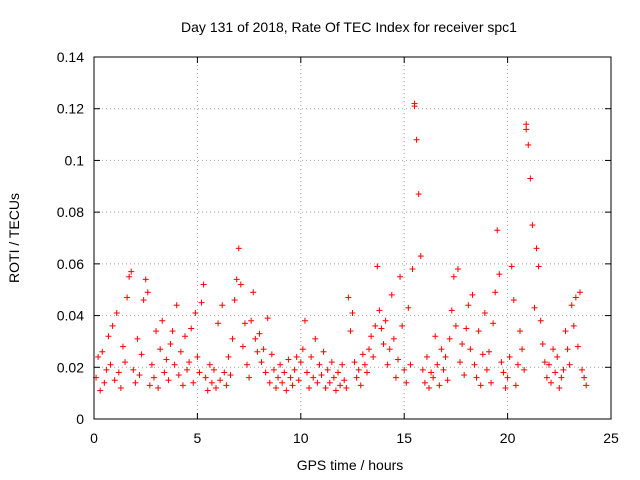 The width and height of the screenshot is (640, 480). What do you see at coordinates (70, 367) in the screenshot?
I see `y-tick-label: 0.02` at bounding box center [70, 367].